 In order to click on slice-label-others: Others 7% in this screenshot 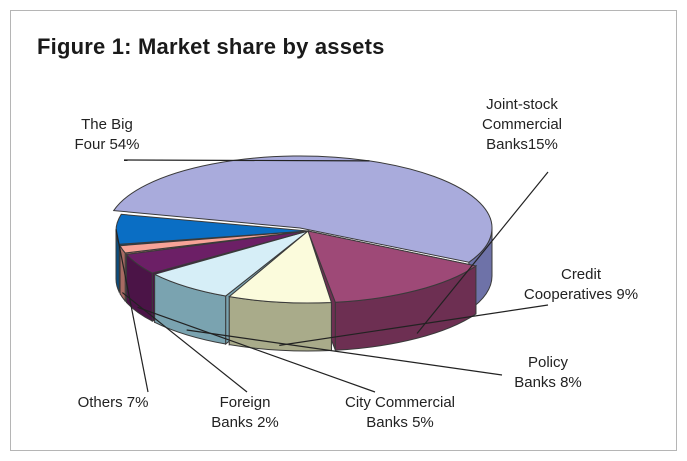, I will do `click(113, 402)`.